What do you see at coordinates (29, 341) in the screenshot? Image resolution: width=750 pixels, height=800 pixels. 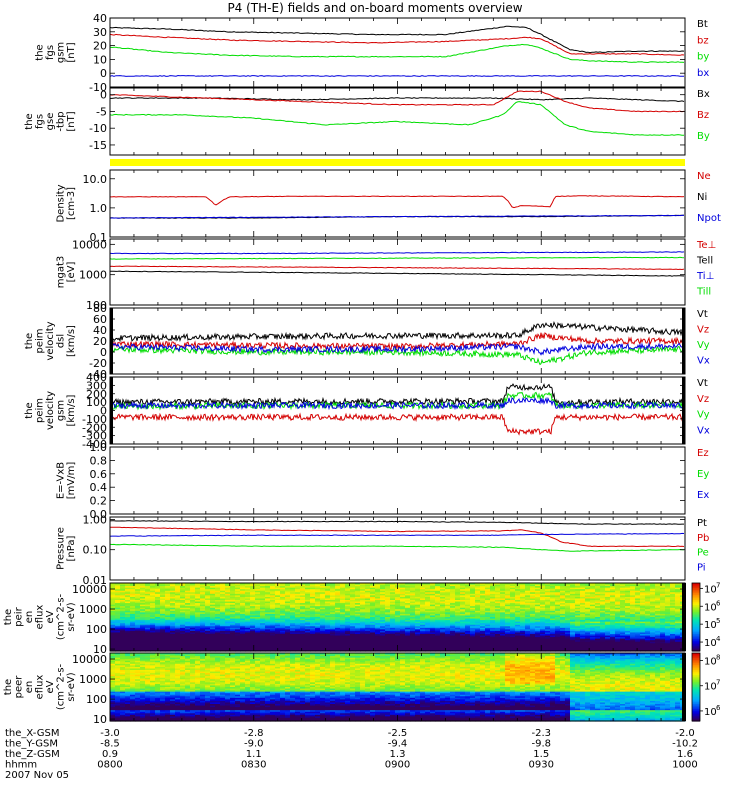 I see `y-axis-label: the` at bounding box center [29, 341].